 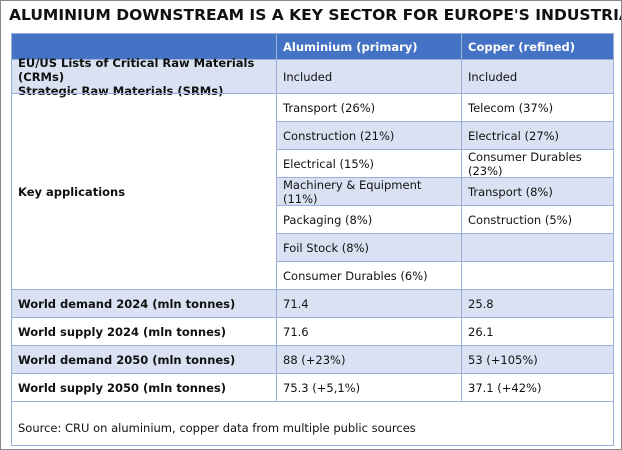 What do you see at coordinates (322, 387) in the screenshot?
I see `cell-text: 75.3 (+5,1%)` at bounding box center [322, 387].